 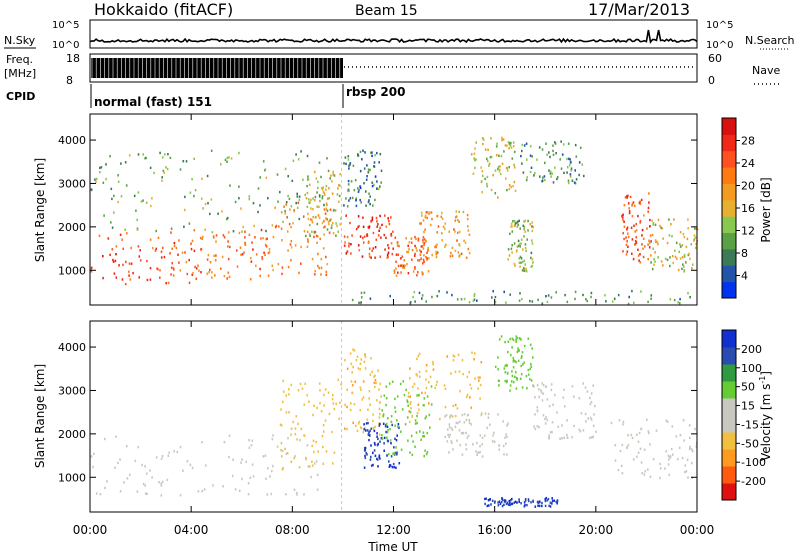 I want to click on freq-tick-top: 18, so click(x=73, y=58).